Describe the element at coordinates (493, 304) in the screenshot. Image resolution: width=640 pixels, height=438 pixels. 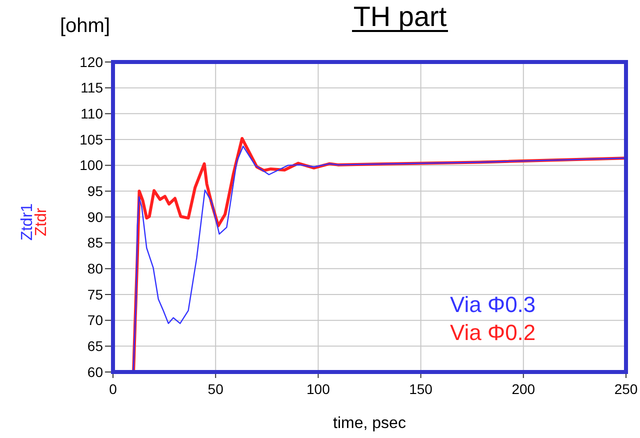
I see `text: Via Φ0.3` at that location.